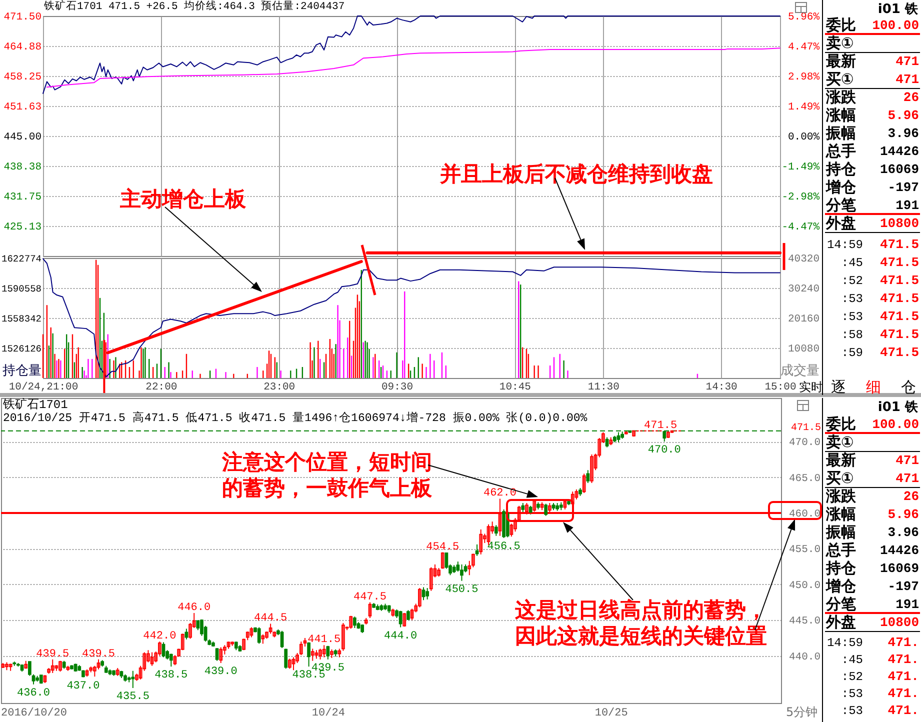 The width and height of the screenshot is (921, 722). What do you see at coordinates (295, 418) in the screenshot?
I see `text: 2016/10/25 开471.5 高471.5 低471.5 收471.5 量1496↑仓1606974↓增-728 振0.00% 张(0.0)0.00%` at bounding box center [295, 418].